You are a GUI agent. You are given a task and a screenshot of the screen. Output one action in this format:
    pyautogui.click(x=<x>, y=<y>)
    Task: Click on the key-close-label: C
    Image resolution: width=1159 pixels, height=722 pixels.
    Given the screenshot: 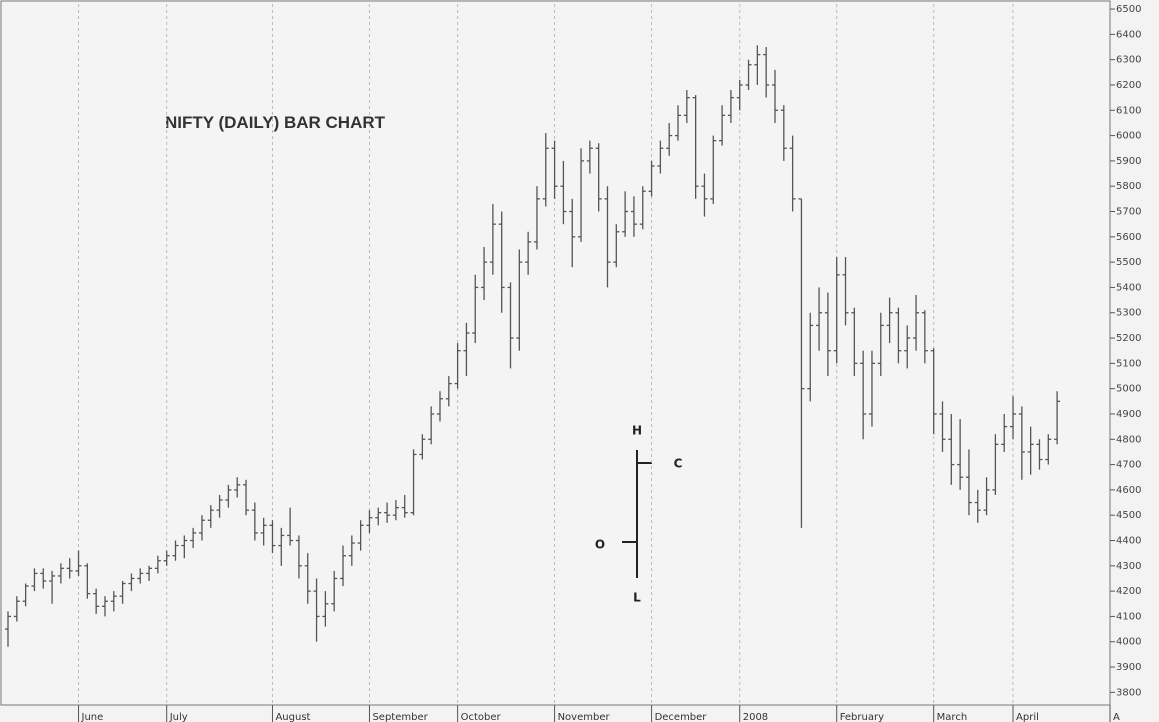 What is the action you would take?
    pyautogui.click(x=678, y=464)
    